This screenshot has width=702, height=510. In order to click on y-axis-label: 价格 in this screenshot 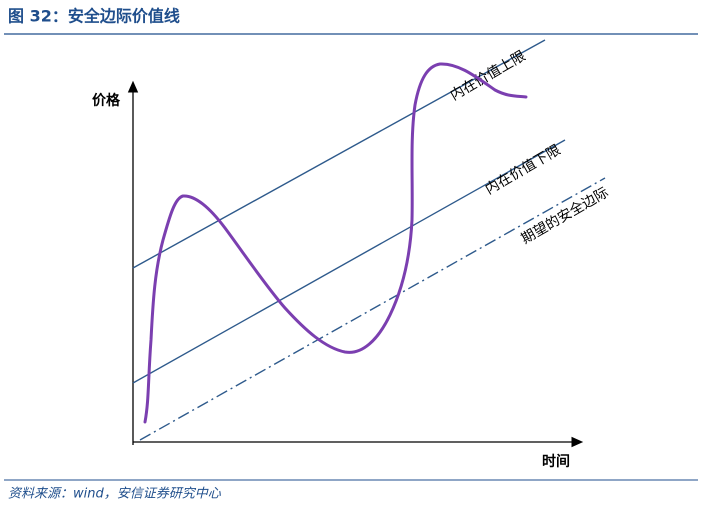, I will do `click(106, 100)`.